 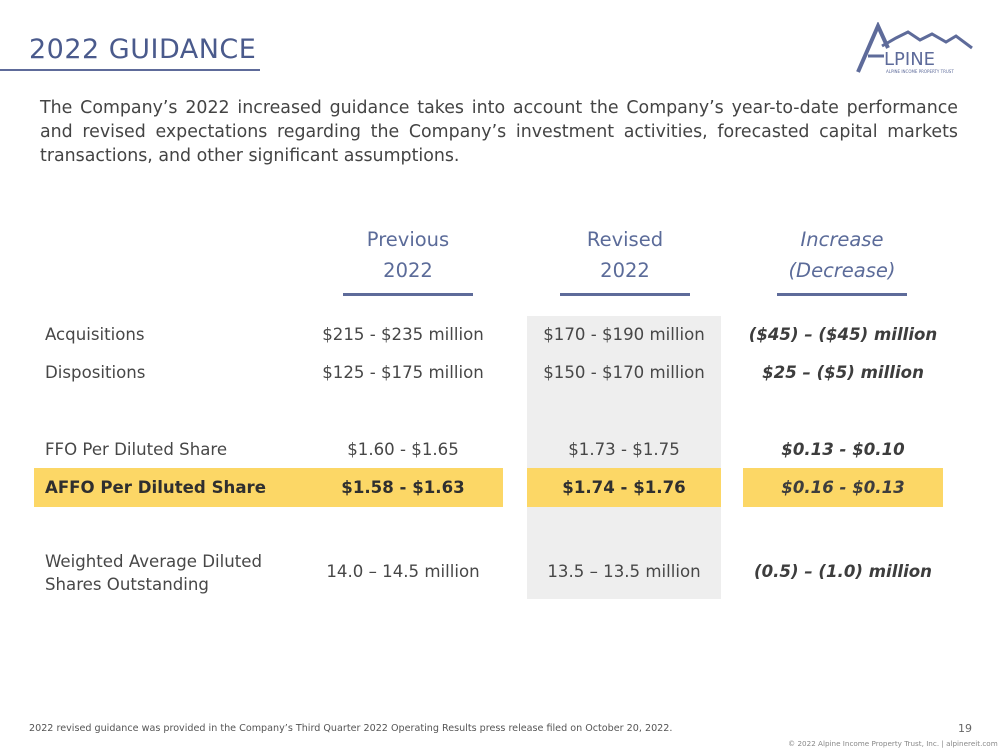 What do you see at coordinates (624, 449) in the screenshot?
I see `row-revised-ffo: $1.73 - $1.75` at bounding box center [624, 449].